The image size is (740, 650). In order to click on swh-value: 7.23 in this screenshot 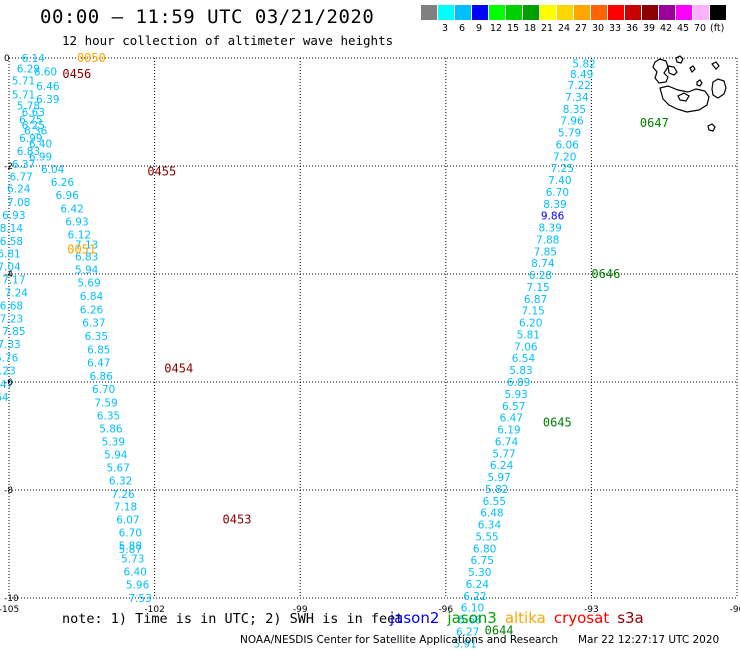, I will do `click(8, 372)`.